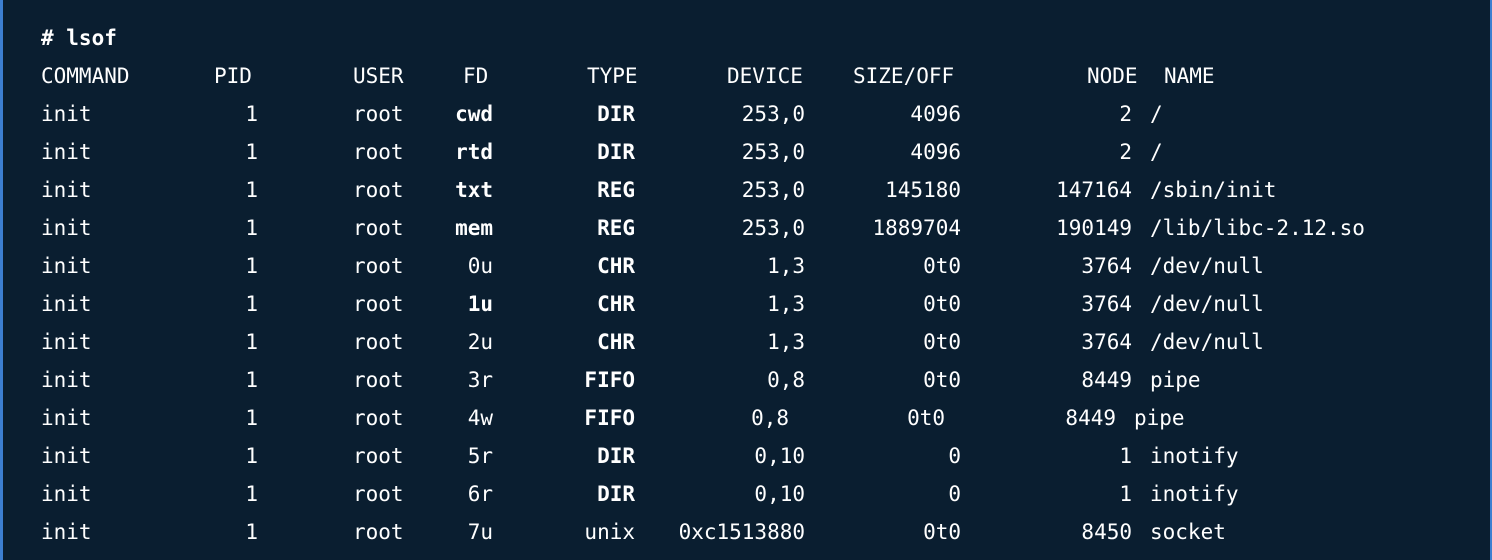 Image resolution: width=1492 pixels, height=560 pixels. Describe the element at coordinates (612, 76) in the screenshot. I see `column-header-type: TYPE` at that location.